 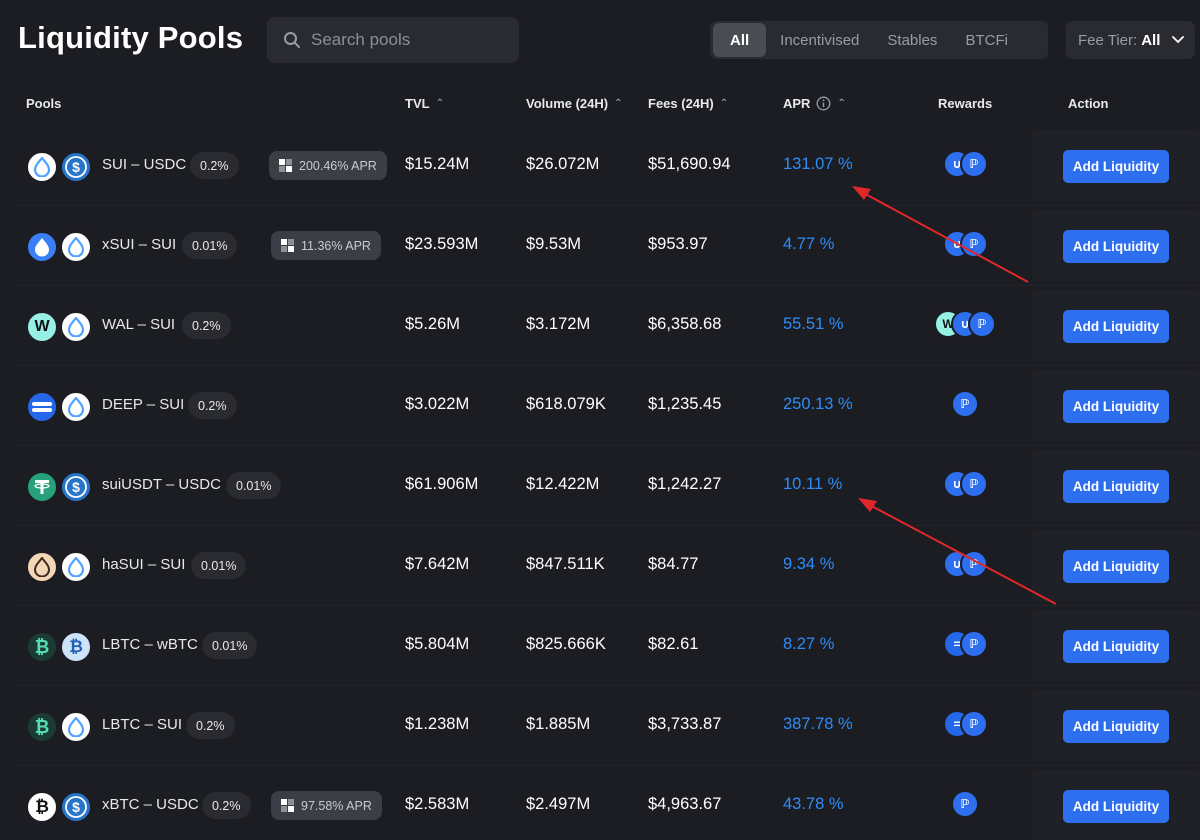 What do you see at coordinates (823, 103) in the screenshot?
I see `info-icon` at bounding box center [823, 103].